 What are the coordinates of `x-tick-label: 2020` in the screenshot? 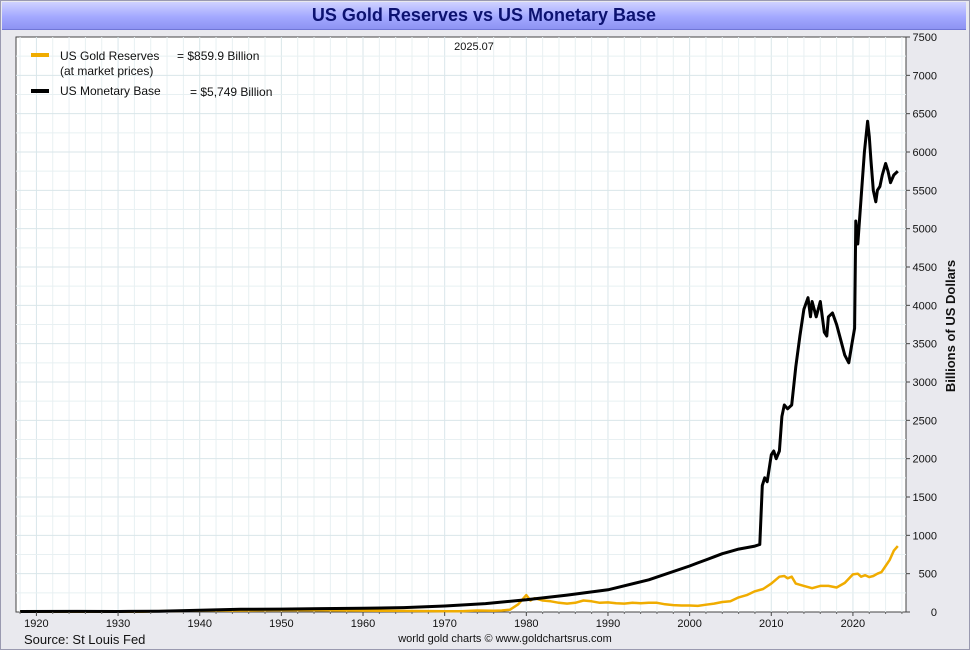 It's located at (853, 624).